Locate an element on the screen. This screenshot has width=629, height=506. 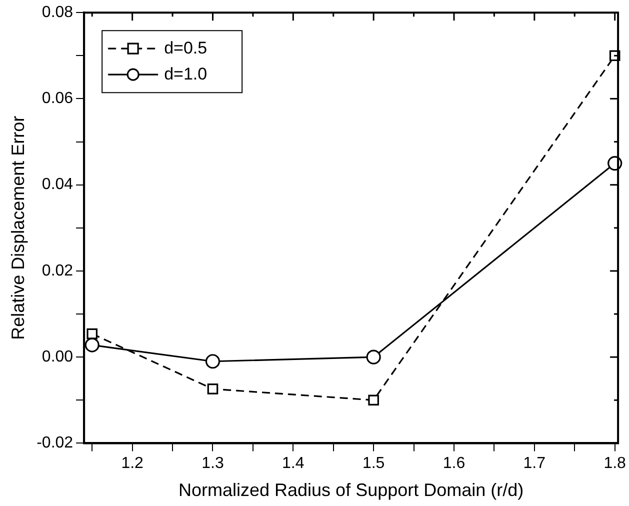
x-tick-label: 1.7 is located at coordinates (534, 463).